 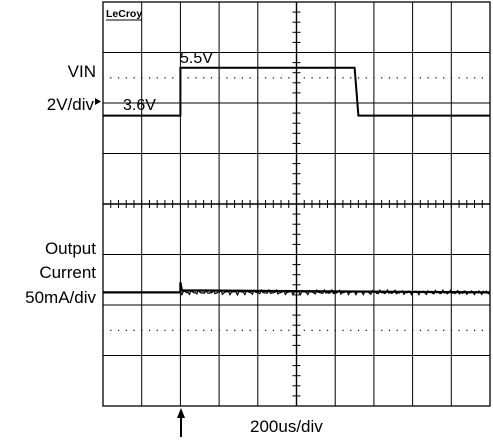 I want to click on vin-channel-label: VIN, so click(x=82, y=71).